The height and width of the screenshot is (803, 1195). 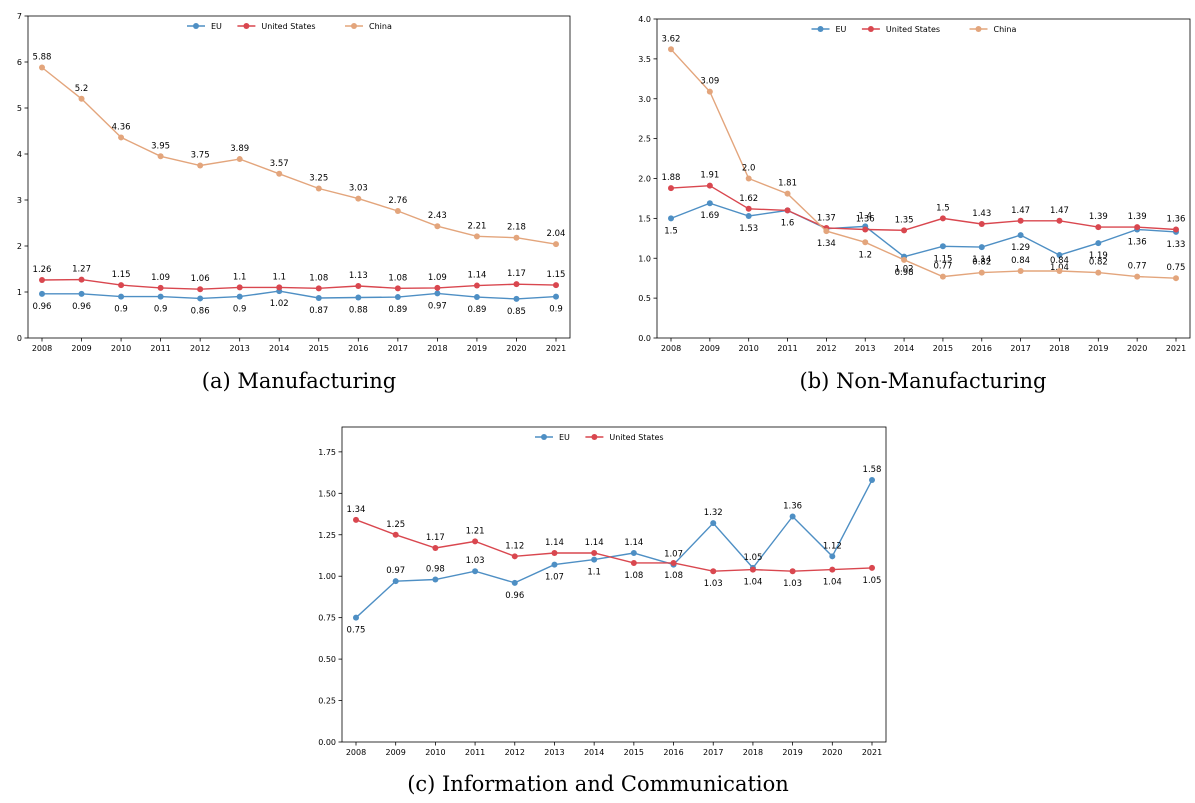 What do you see at coordinates (327, 742) in the screenshot?
I see `y-tick-label: 0.00` at bounding box center [327, 742].